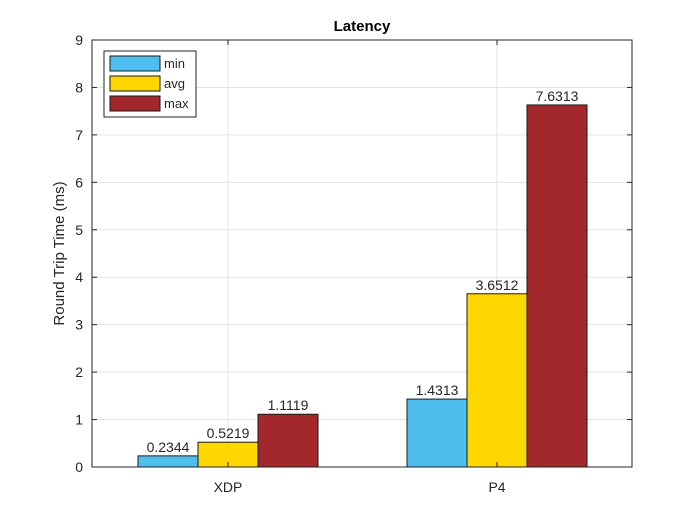  I want to click on bar-min-xdp, so click(168, 461).